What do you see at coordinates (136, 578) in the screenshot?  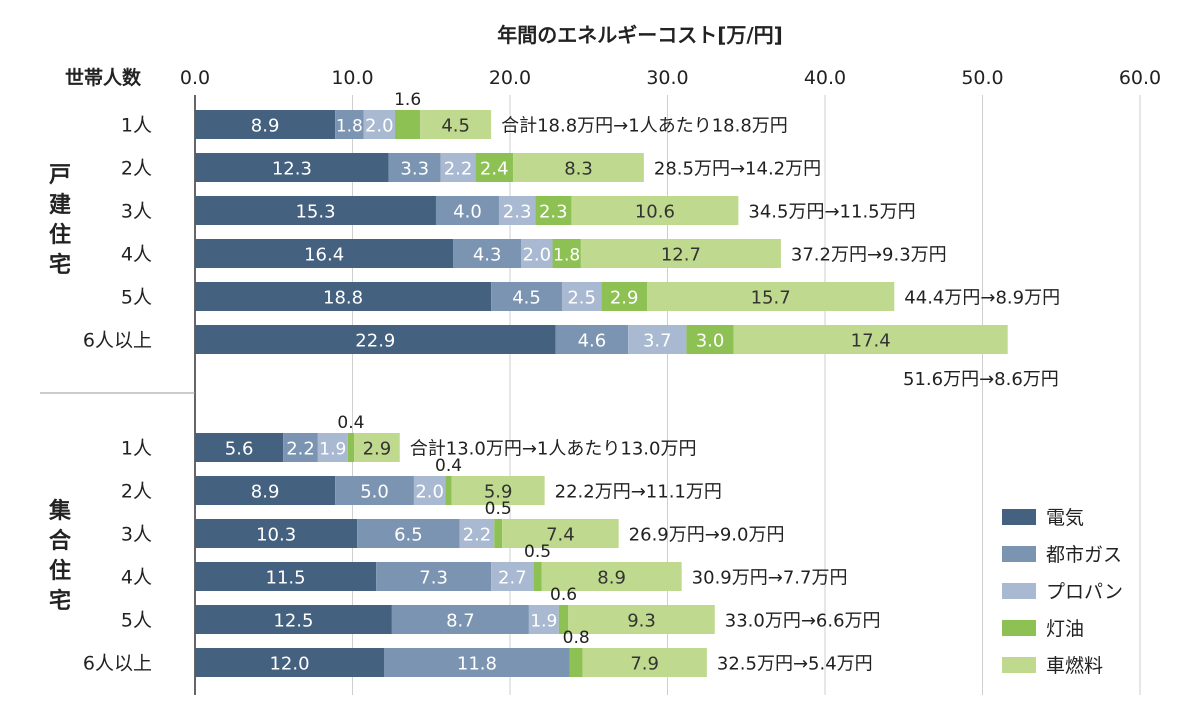 I see `row-label: 4人` at bounding box center [136, 578].